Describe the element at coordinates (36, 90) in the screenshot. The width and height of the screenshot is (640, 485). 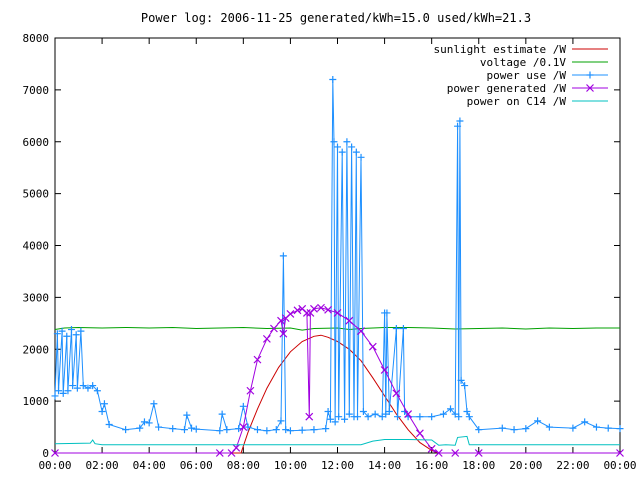
I see `y-tick-label: 7000` at that location.